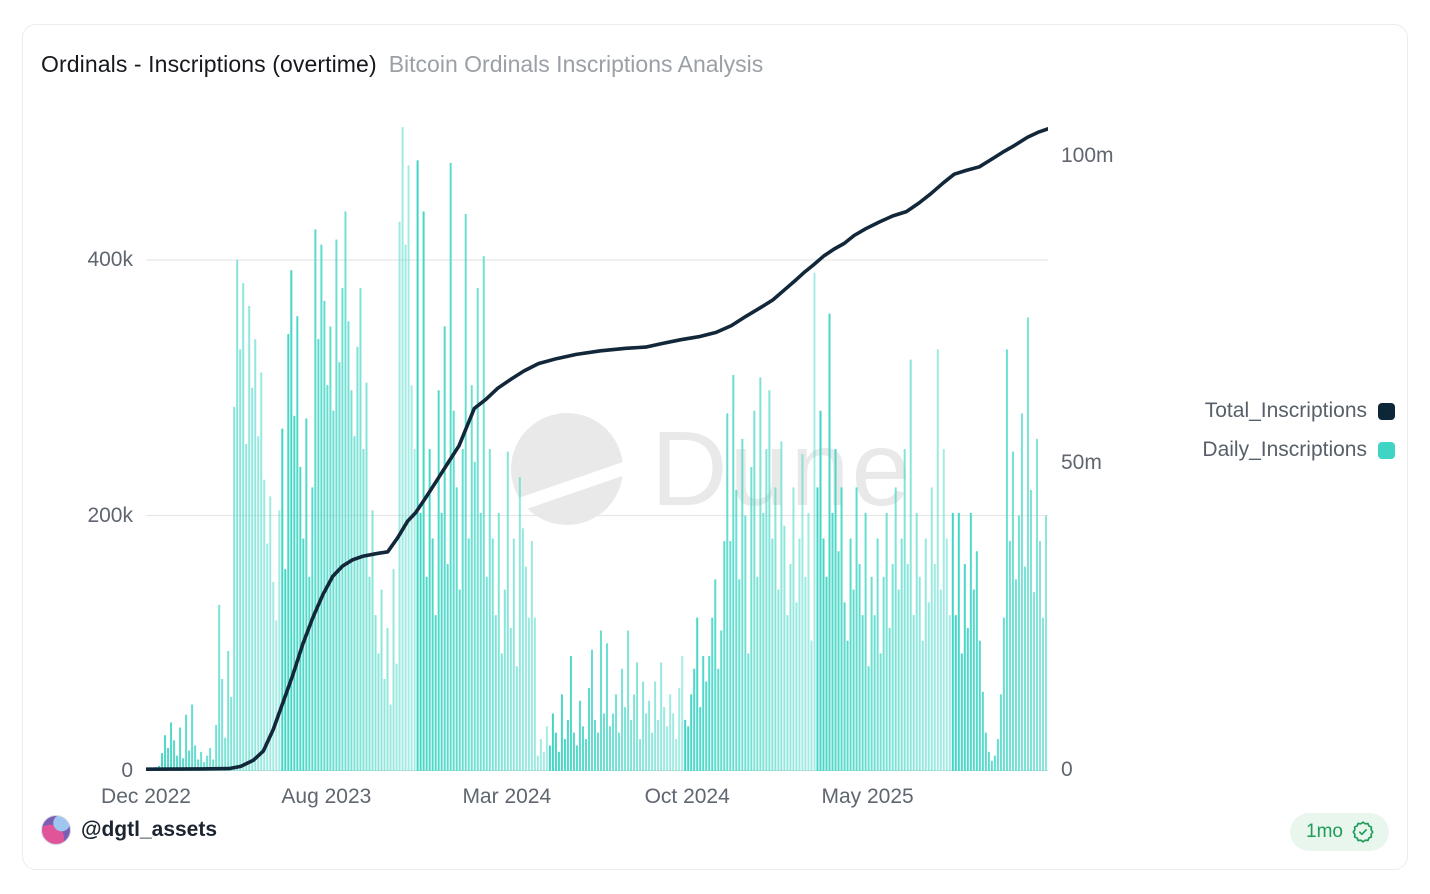  What do you see at coordinates (1386, 411) in the screenshot?
I see `legend-swatch-navy` at bounding box center [1386, 411].